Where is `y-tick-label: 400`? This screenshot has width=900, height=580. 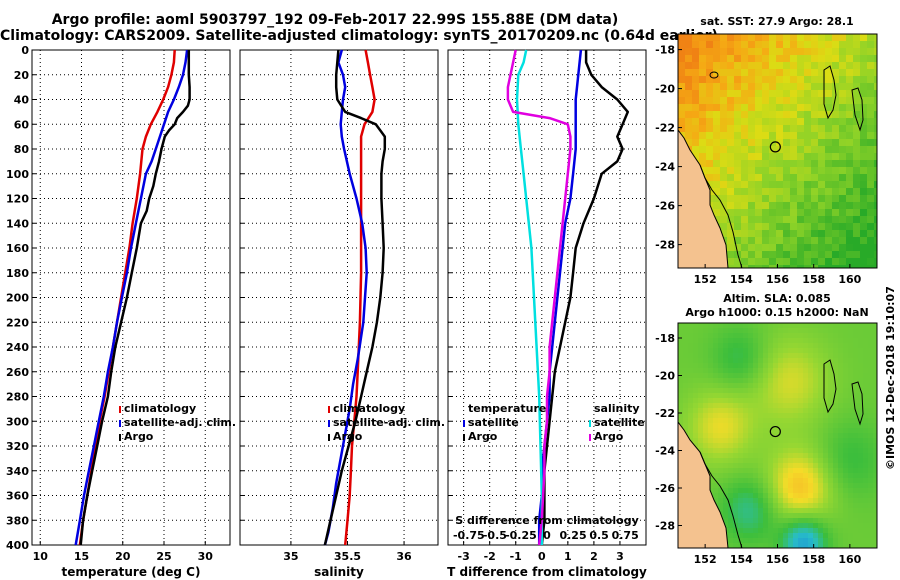 y-tick-label: 400 is located at coordinates (17, 545).